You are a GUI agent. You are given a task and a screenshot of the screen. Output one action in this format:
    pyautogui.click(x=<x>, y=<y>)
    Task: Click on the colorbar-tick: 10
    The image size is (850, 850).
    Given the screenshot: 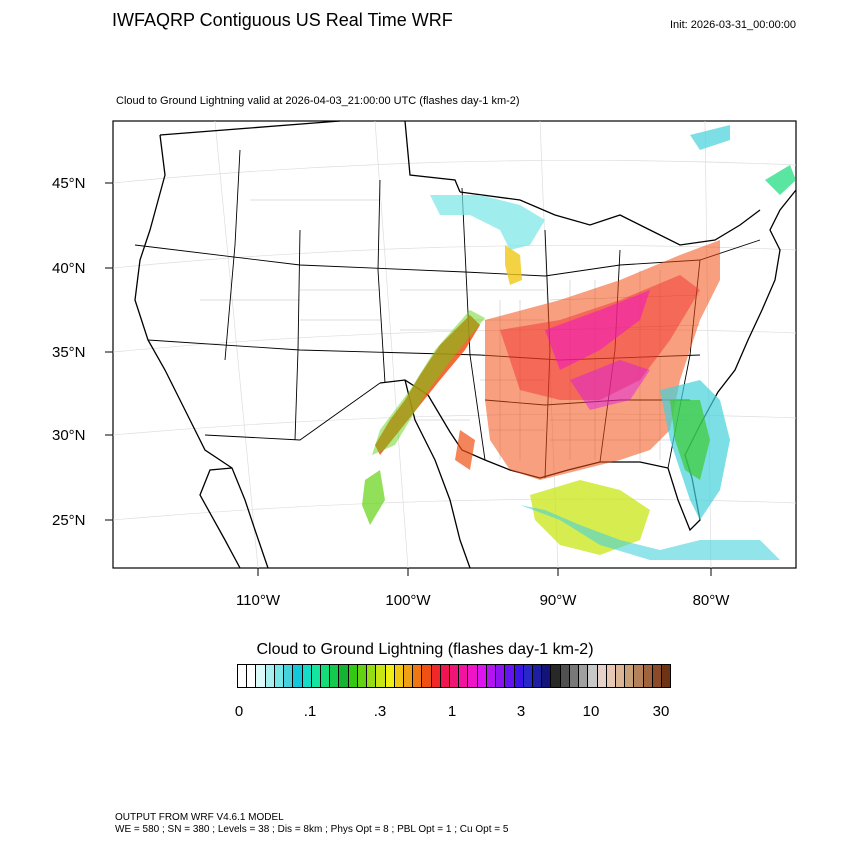 What is the action you would take?
    pyautogui.click(x=591, y=711)
    